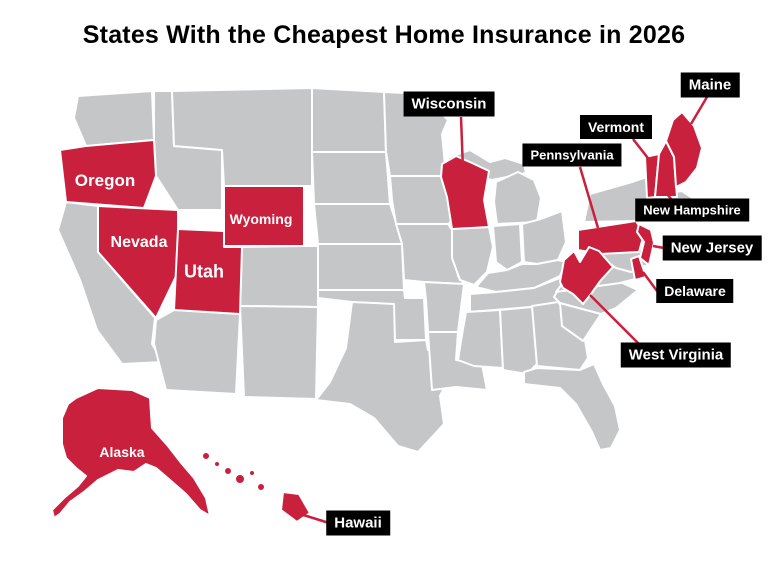  What do you see at coordinates (676, 355) in the screenshot?
I see `label-west-virginia: West Virginia` at bounding box center [676, 355].